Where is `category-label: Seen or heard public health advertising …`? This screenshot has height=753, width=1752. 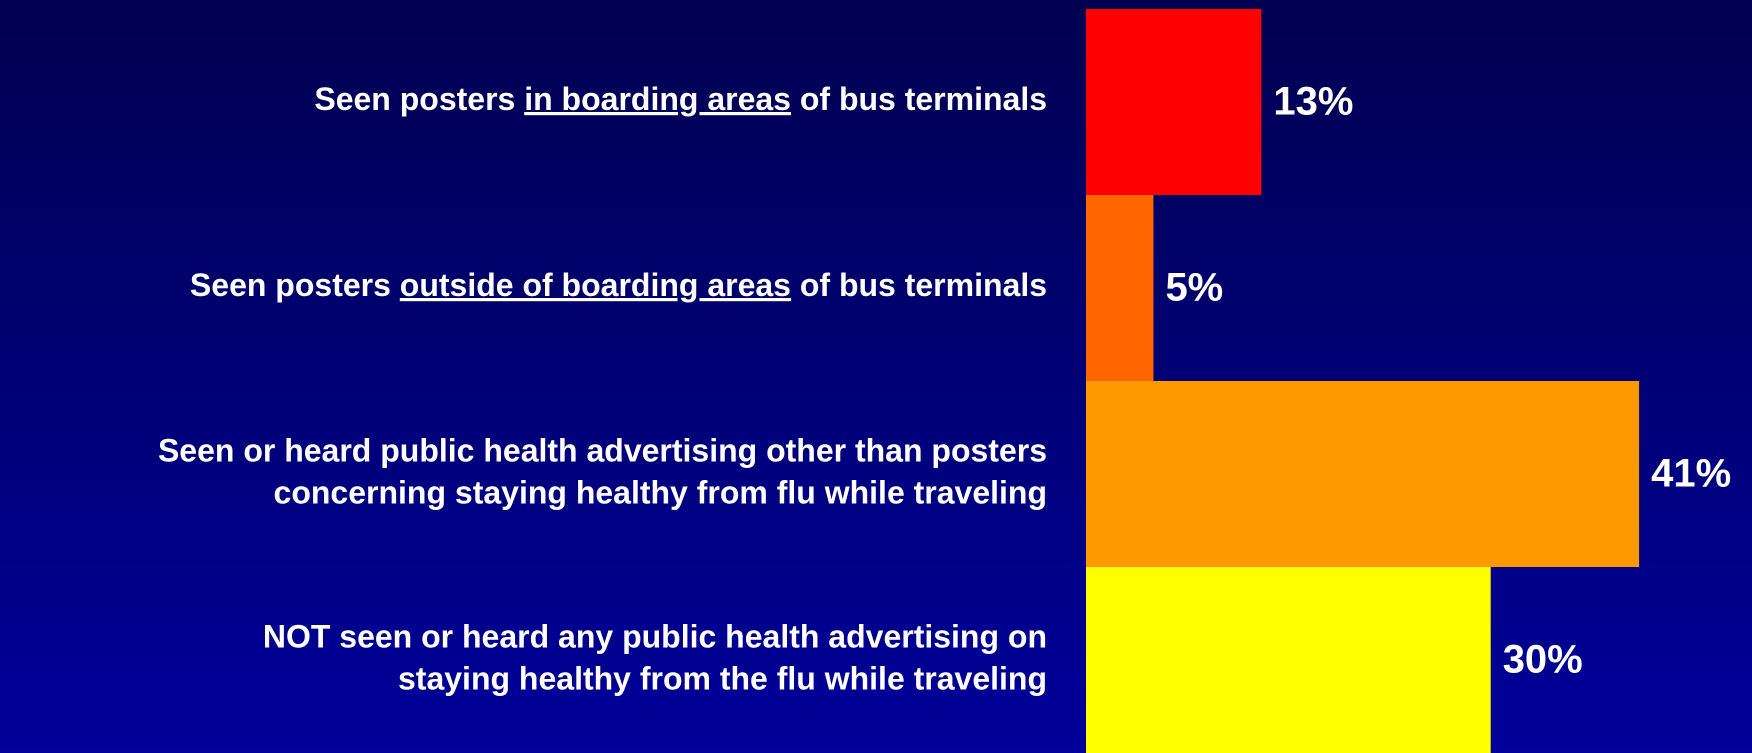
category-label: Seen or heard public health advertising … is located at coordinates (602, 450).